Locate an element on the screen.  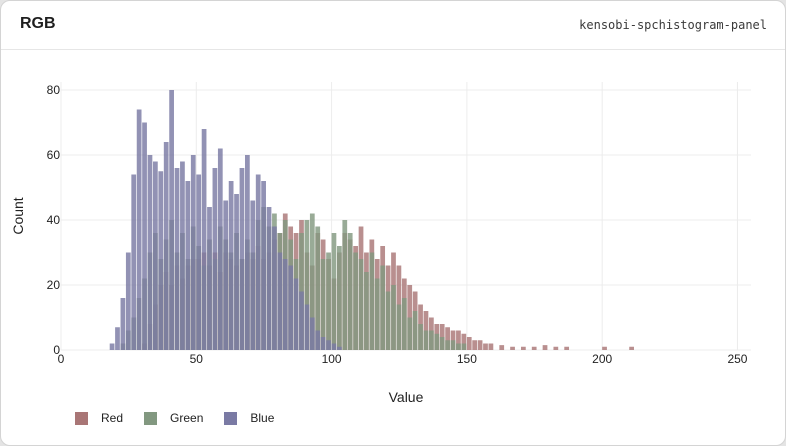
legend-swatch is located at coordinates (81, 418).